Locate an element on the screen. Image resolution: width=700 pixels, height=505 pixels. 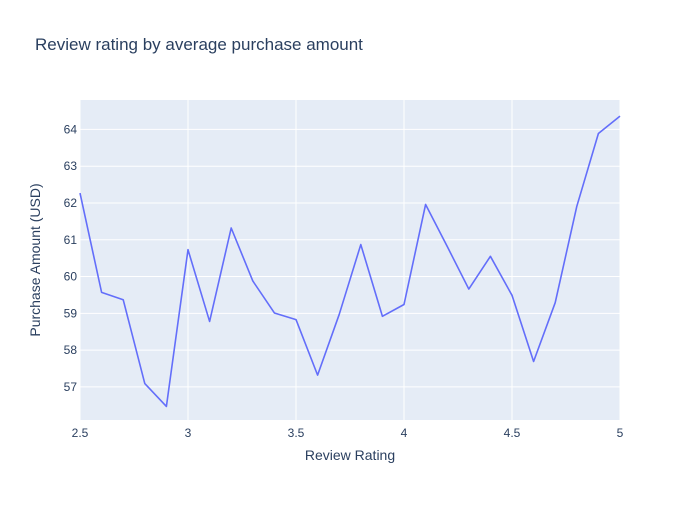
x-tick-label: 4.5 is located at coordinates (512, 433).